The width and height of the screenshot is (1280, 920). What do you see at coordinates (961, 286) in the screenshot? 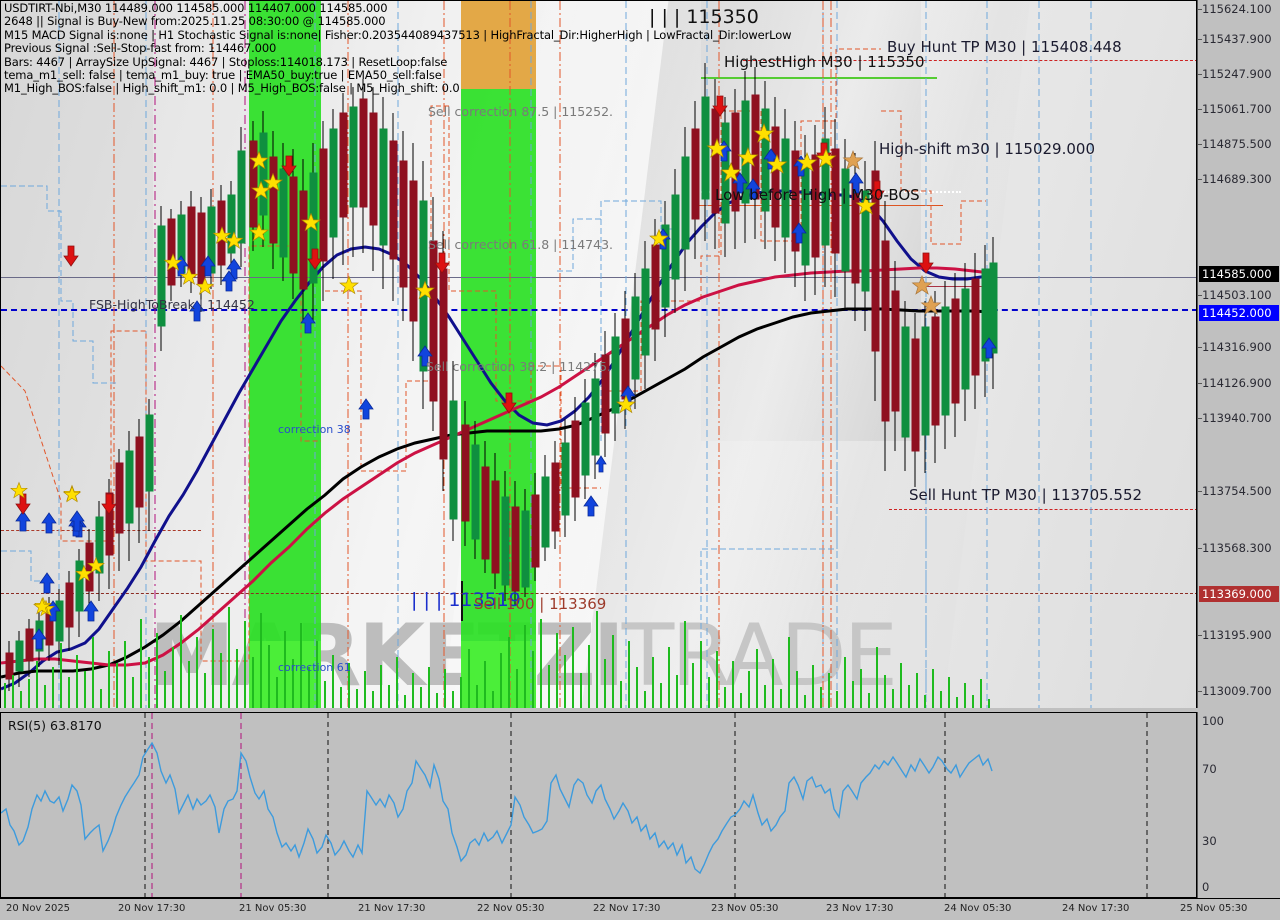
I see `current-price-marker-line` at bounding box center [961, 286].